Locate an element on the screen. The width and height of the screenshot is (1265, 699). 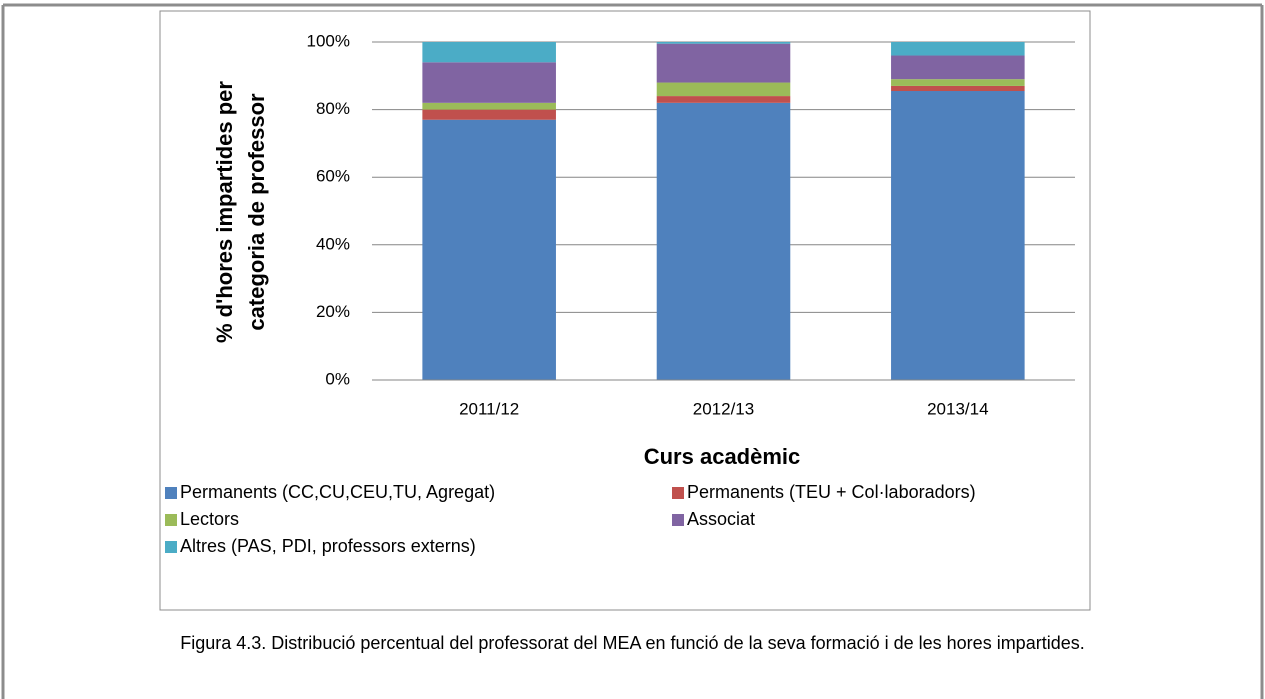
x-tick-label: 2011/12 is located at coordinates (489, 408).